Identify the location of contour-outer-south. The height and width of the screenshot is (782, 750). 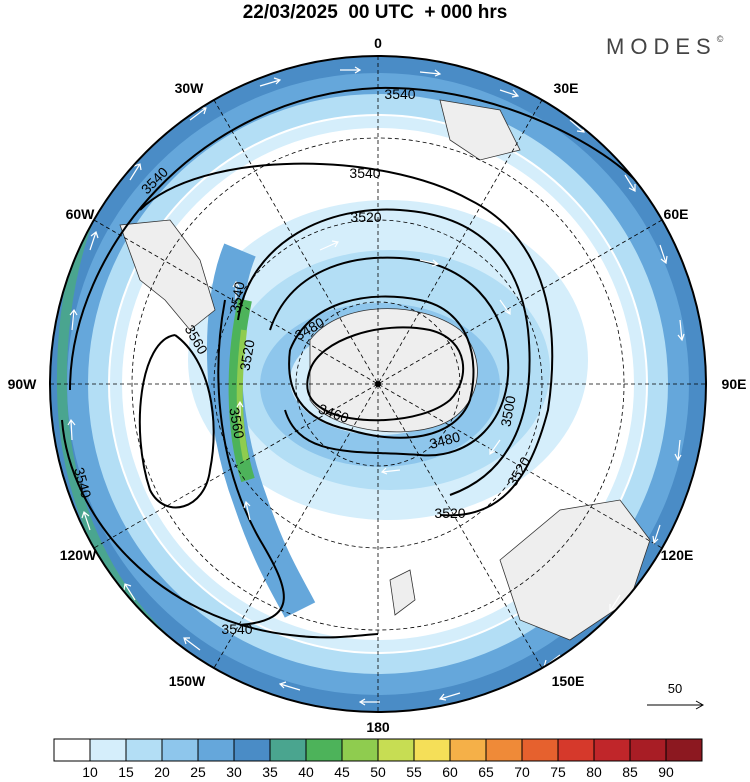
(220, 529).